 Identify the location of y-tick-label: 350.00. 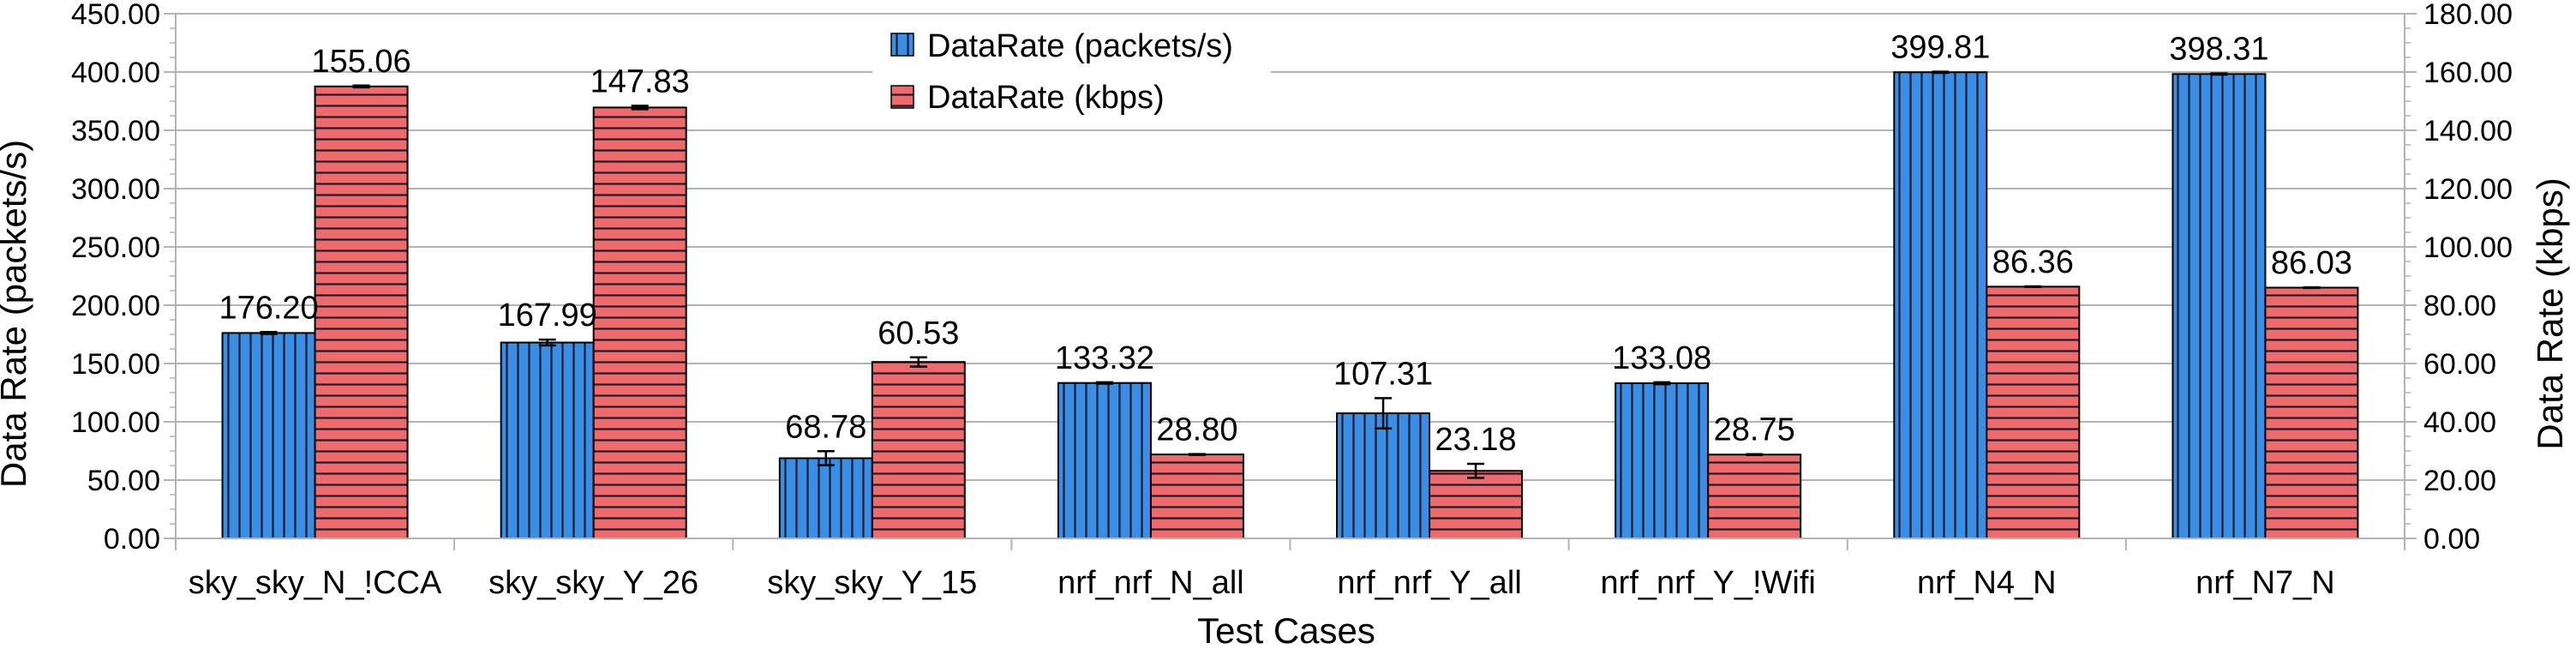
(115, 131).